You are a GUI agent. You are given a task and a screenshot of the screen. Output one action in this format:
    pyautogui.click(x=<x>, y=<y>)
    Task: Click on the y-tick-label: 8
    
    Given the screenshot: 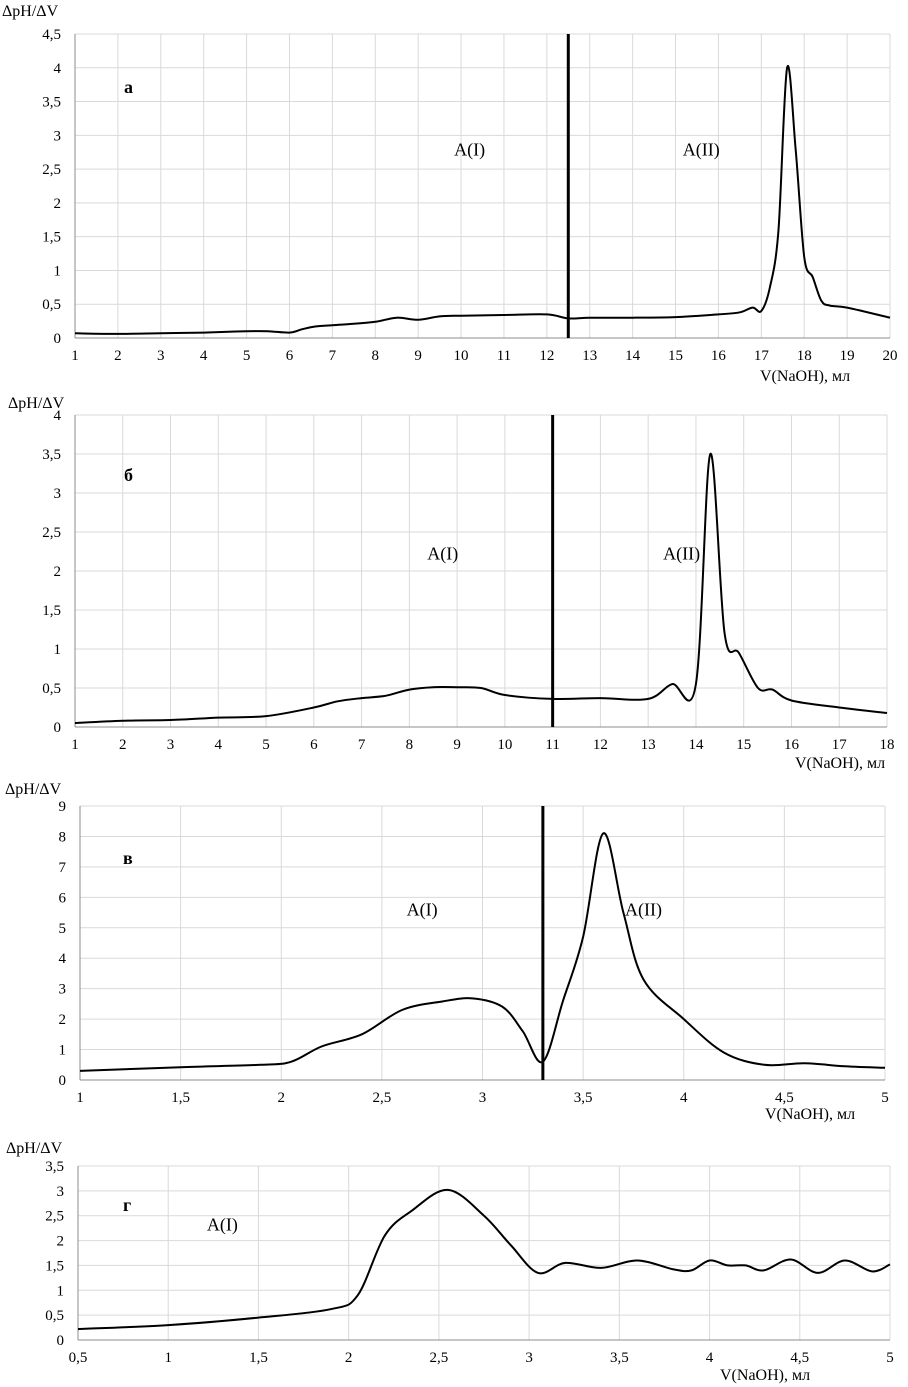 What is the action you would take?
    pyautogui.click(x=63, y=837)
    